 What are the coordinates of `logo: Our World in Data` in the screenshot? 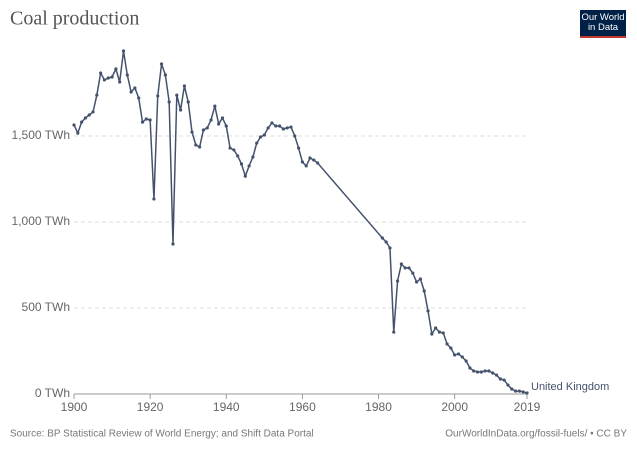 It's located at (603, 22).